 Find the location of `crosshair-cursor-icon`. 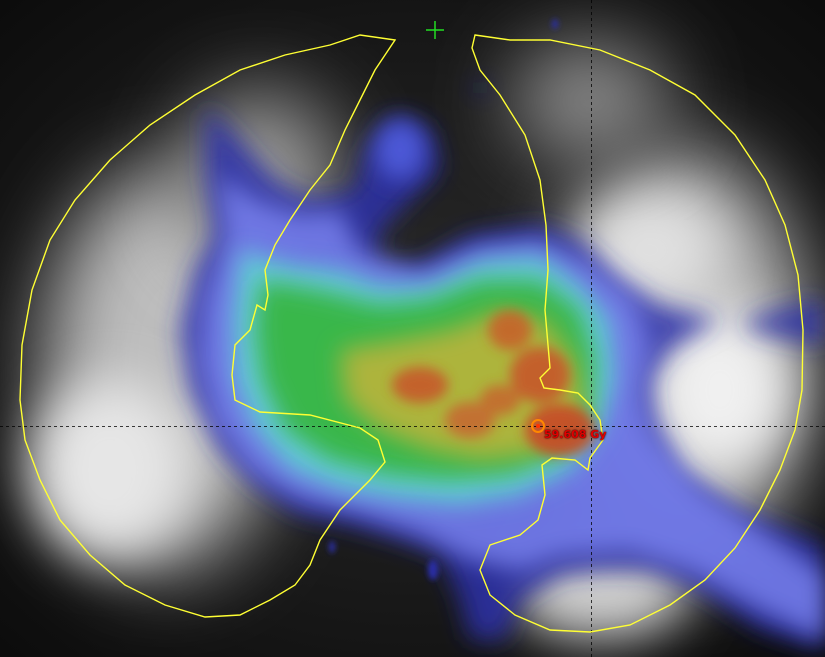

crosshair-cursor-icon is located at coordinates (435, 30).